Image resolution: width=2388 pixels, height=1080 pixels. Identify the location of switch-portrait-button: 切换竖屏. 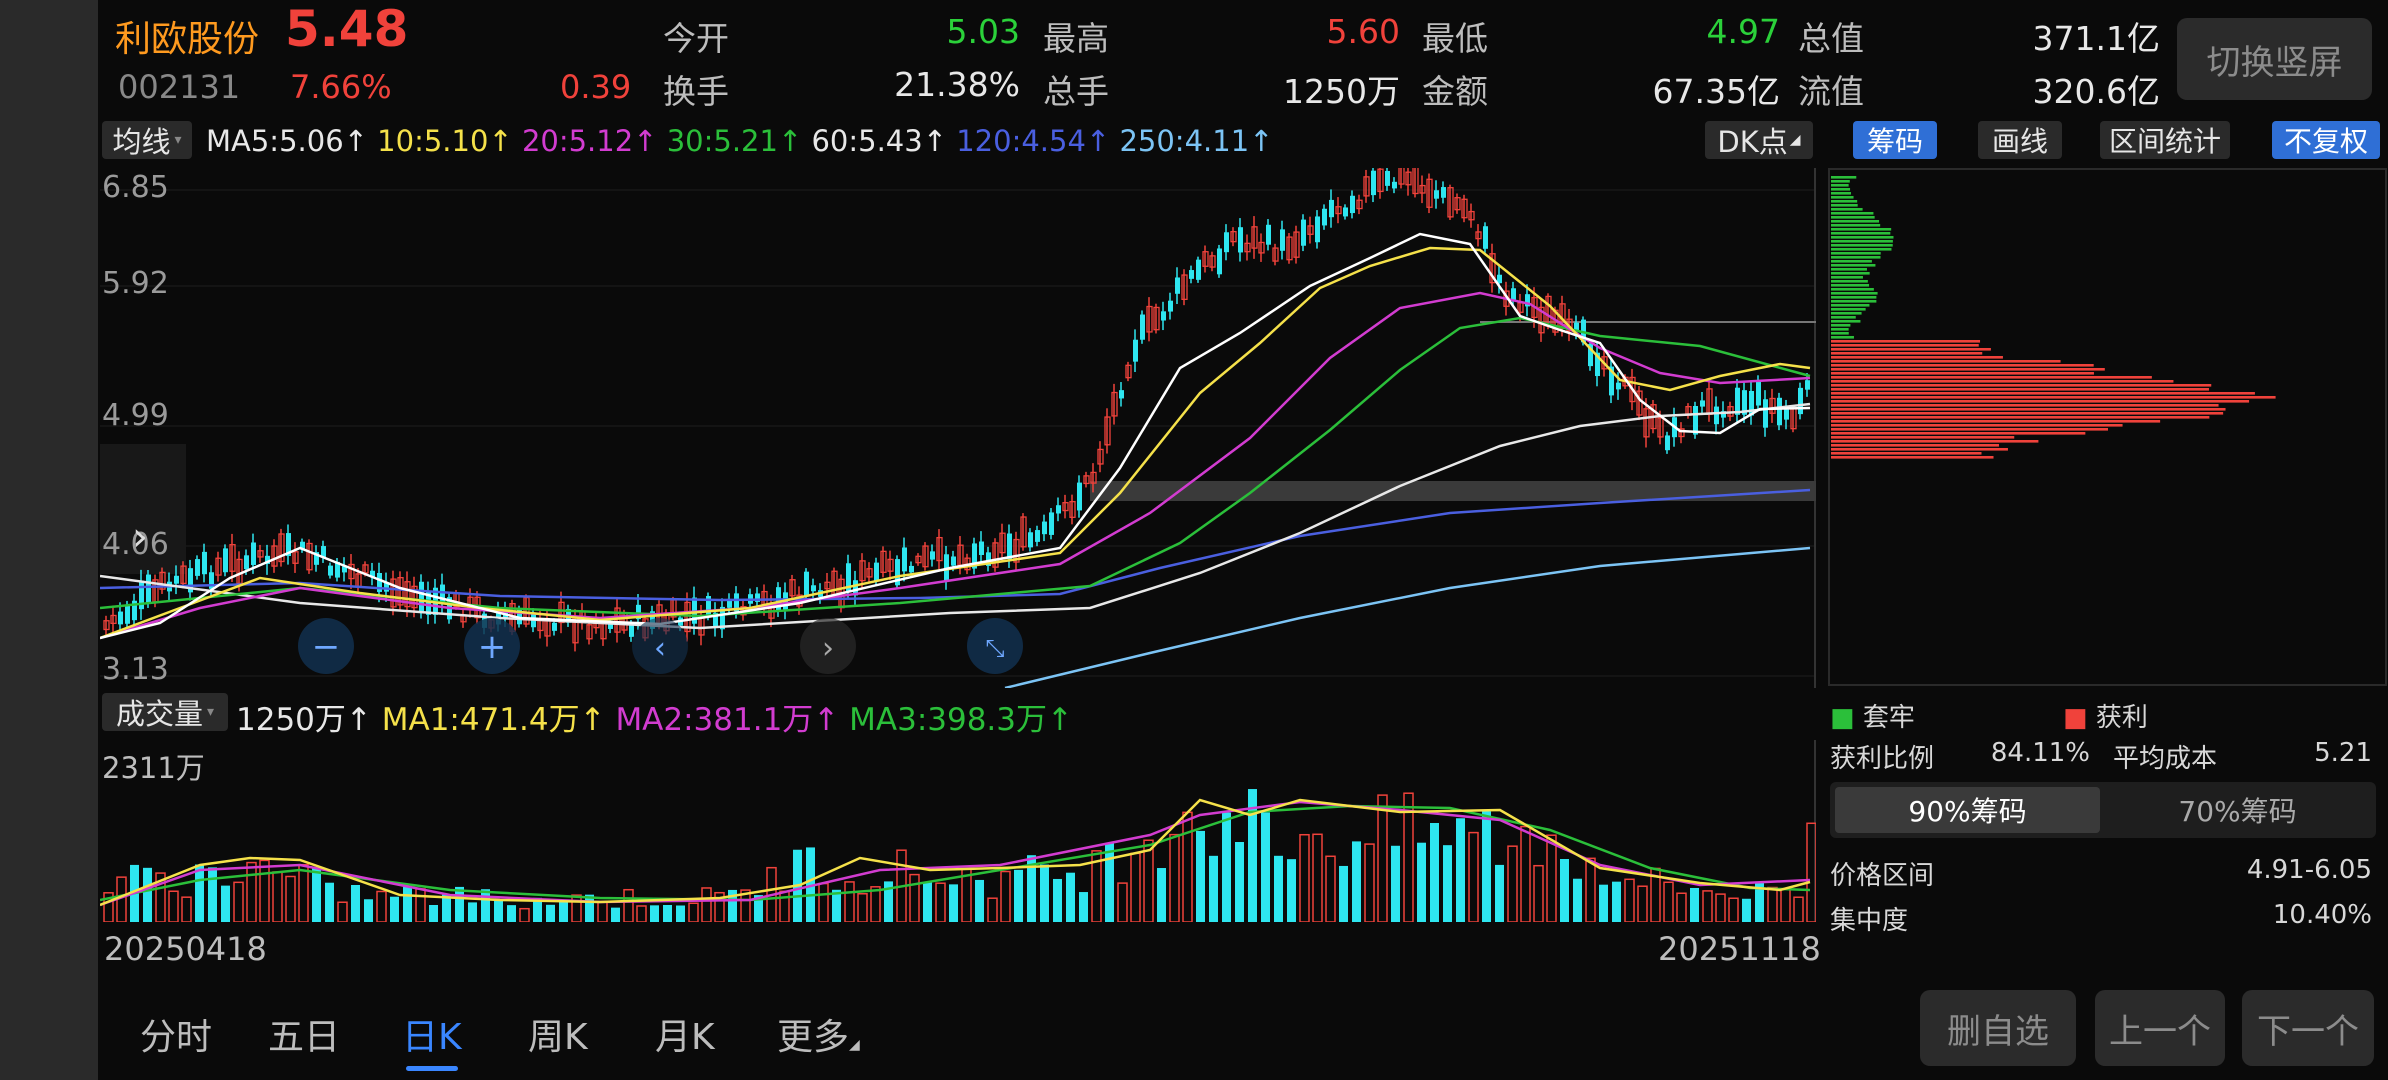
(2274, 59).